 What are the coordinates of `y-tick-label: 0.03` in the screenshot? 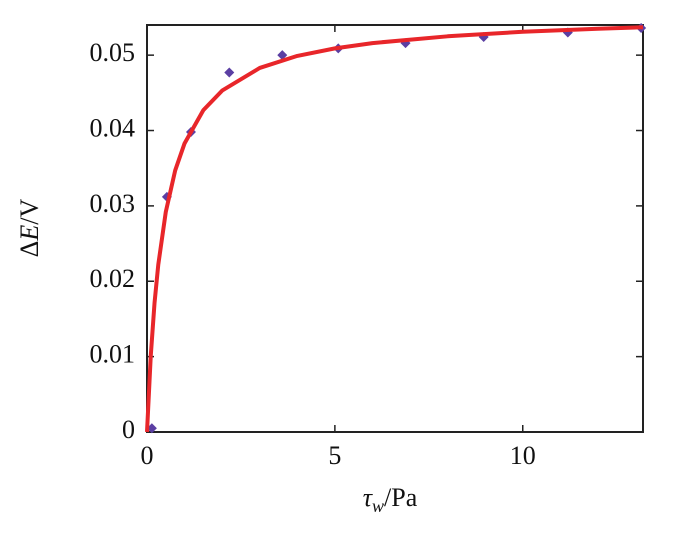 It's located at (113, 203).